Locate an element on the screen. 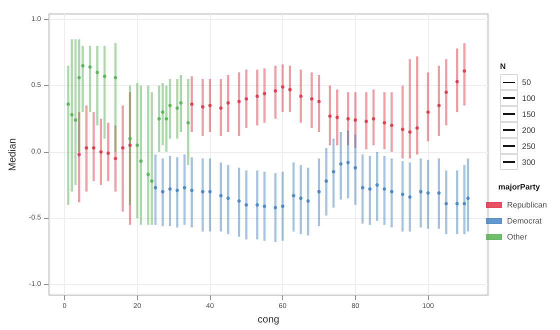 The height and width of the screenshot is (330, 560). text: 50 is located at coordinates (526, 82).